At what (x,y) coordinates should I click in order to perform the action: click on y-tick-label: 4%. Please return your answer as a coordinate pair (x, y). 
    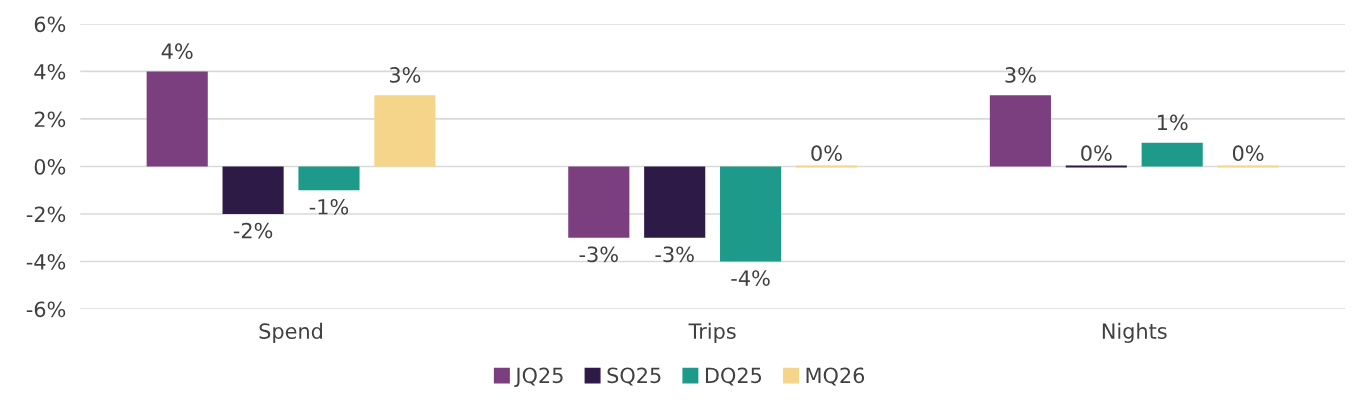
    Looking at the image, I should click on (50, 71).